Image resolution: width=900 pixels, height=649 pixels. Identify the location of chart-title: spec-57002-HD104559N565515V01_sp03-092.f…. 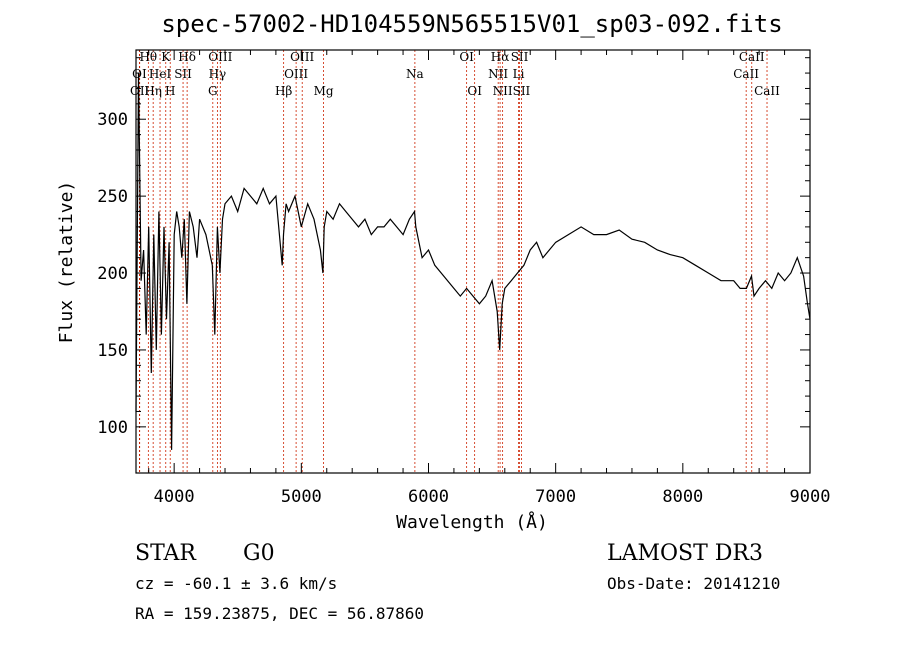
(471, 24).